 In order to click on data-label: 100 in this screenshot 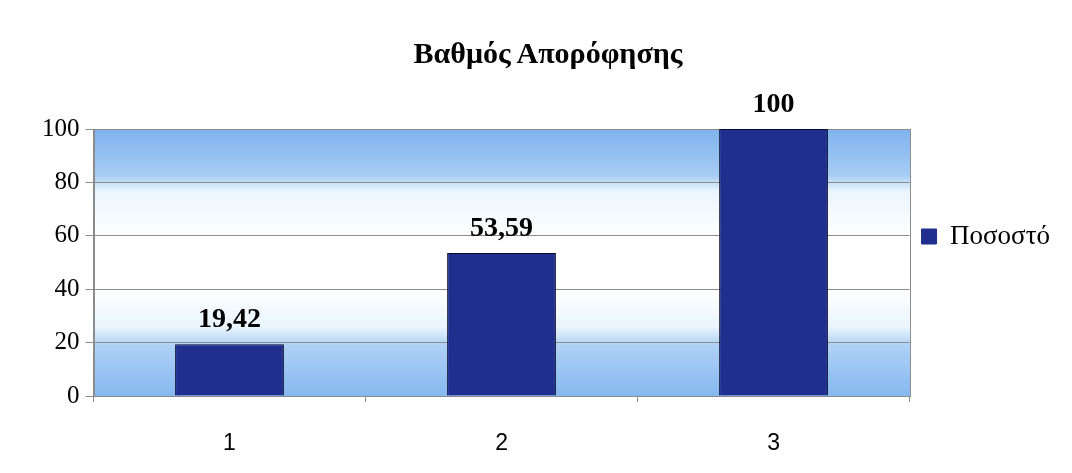, I will do `click(773, 103)`.